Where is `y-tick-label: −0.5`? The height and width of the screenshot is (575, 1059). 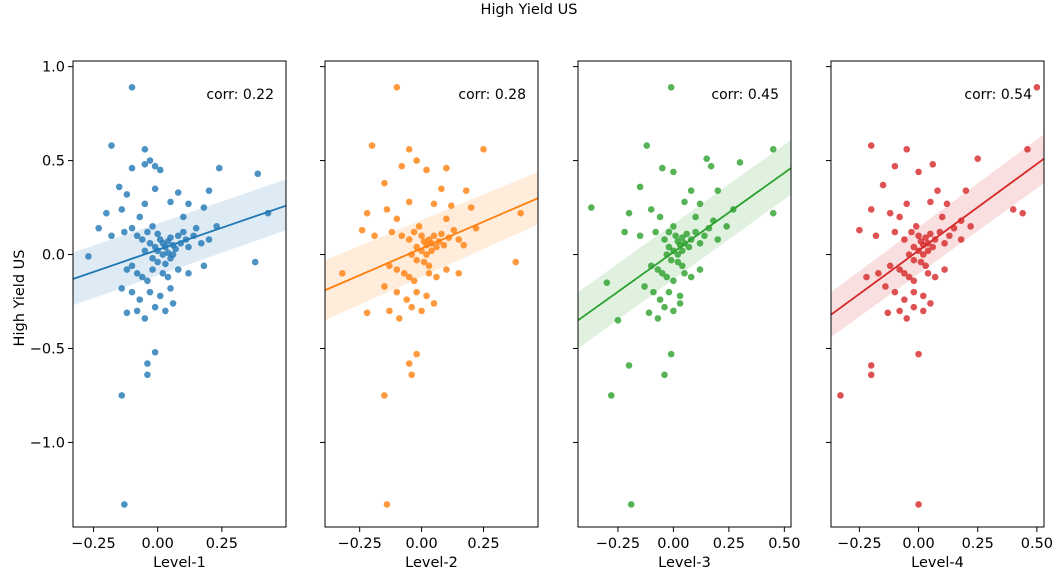
y-tick-label: −0.5 is located at coordinates (47, 349).